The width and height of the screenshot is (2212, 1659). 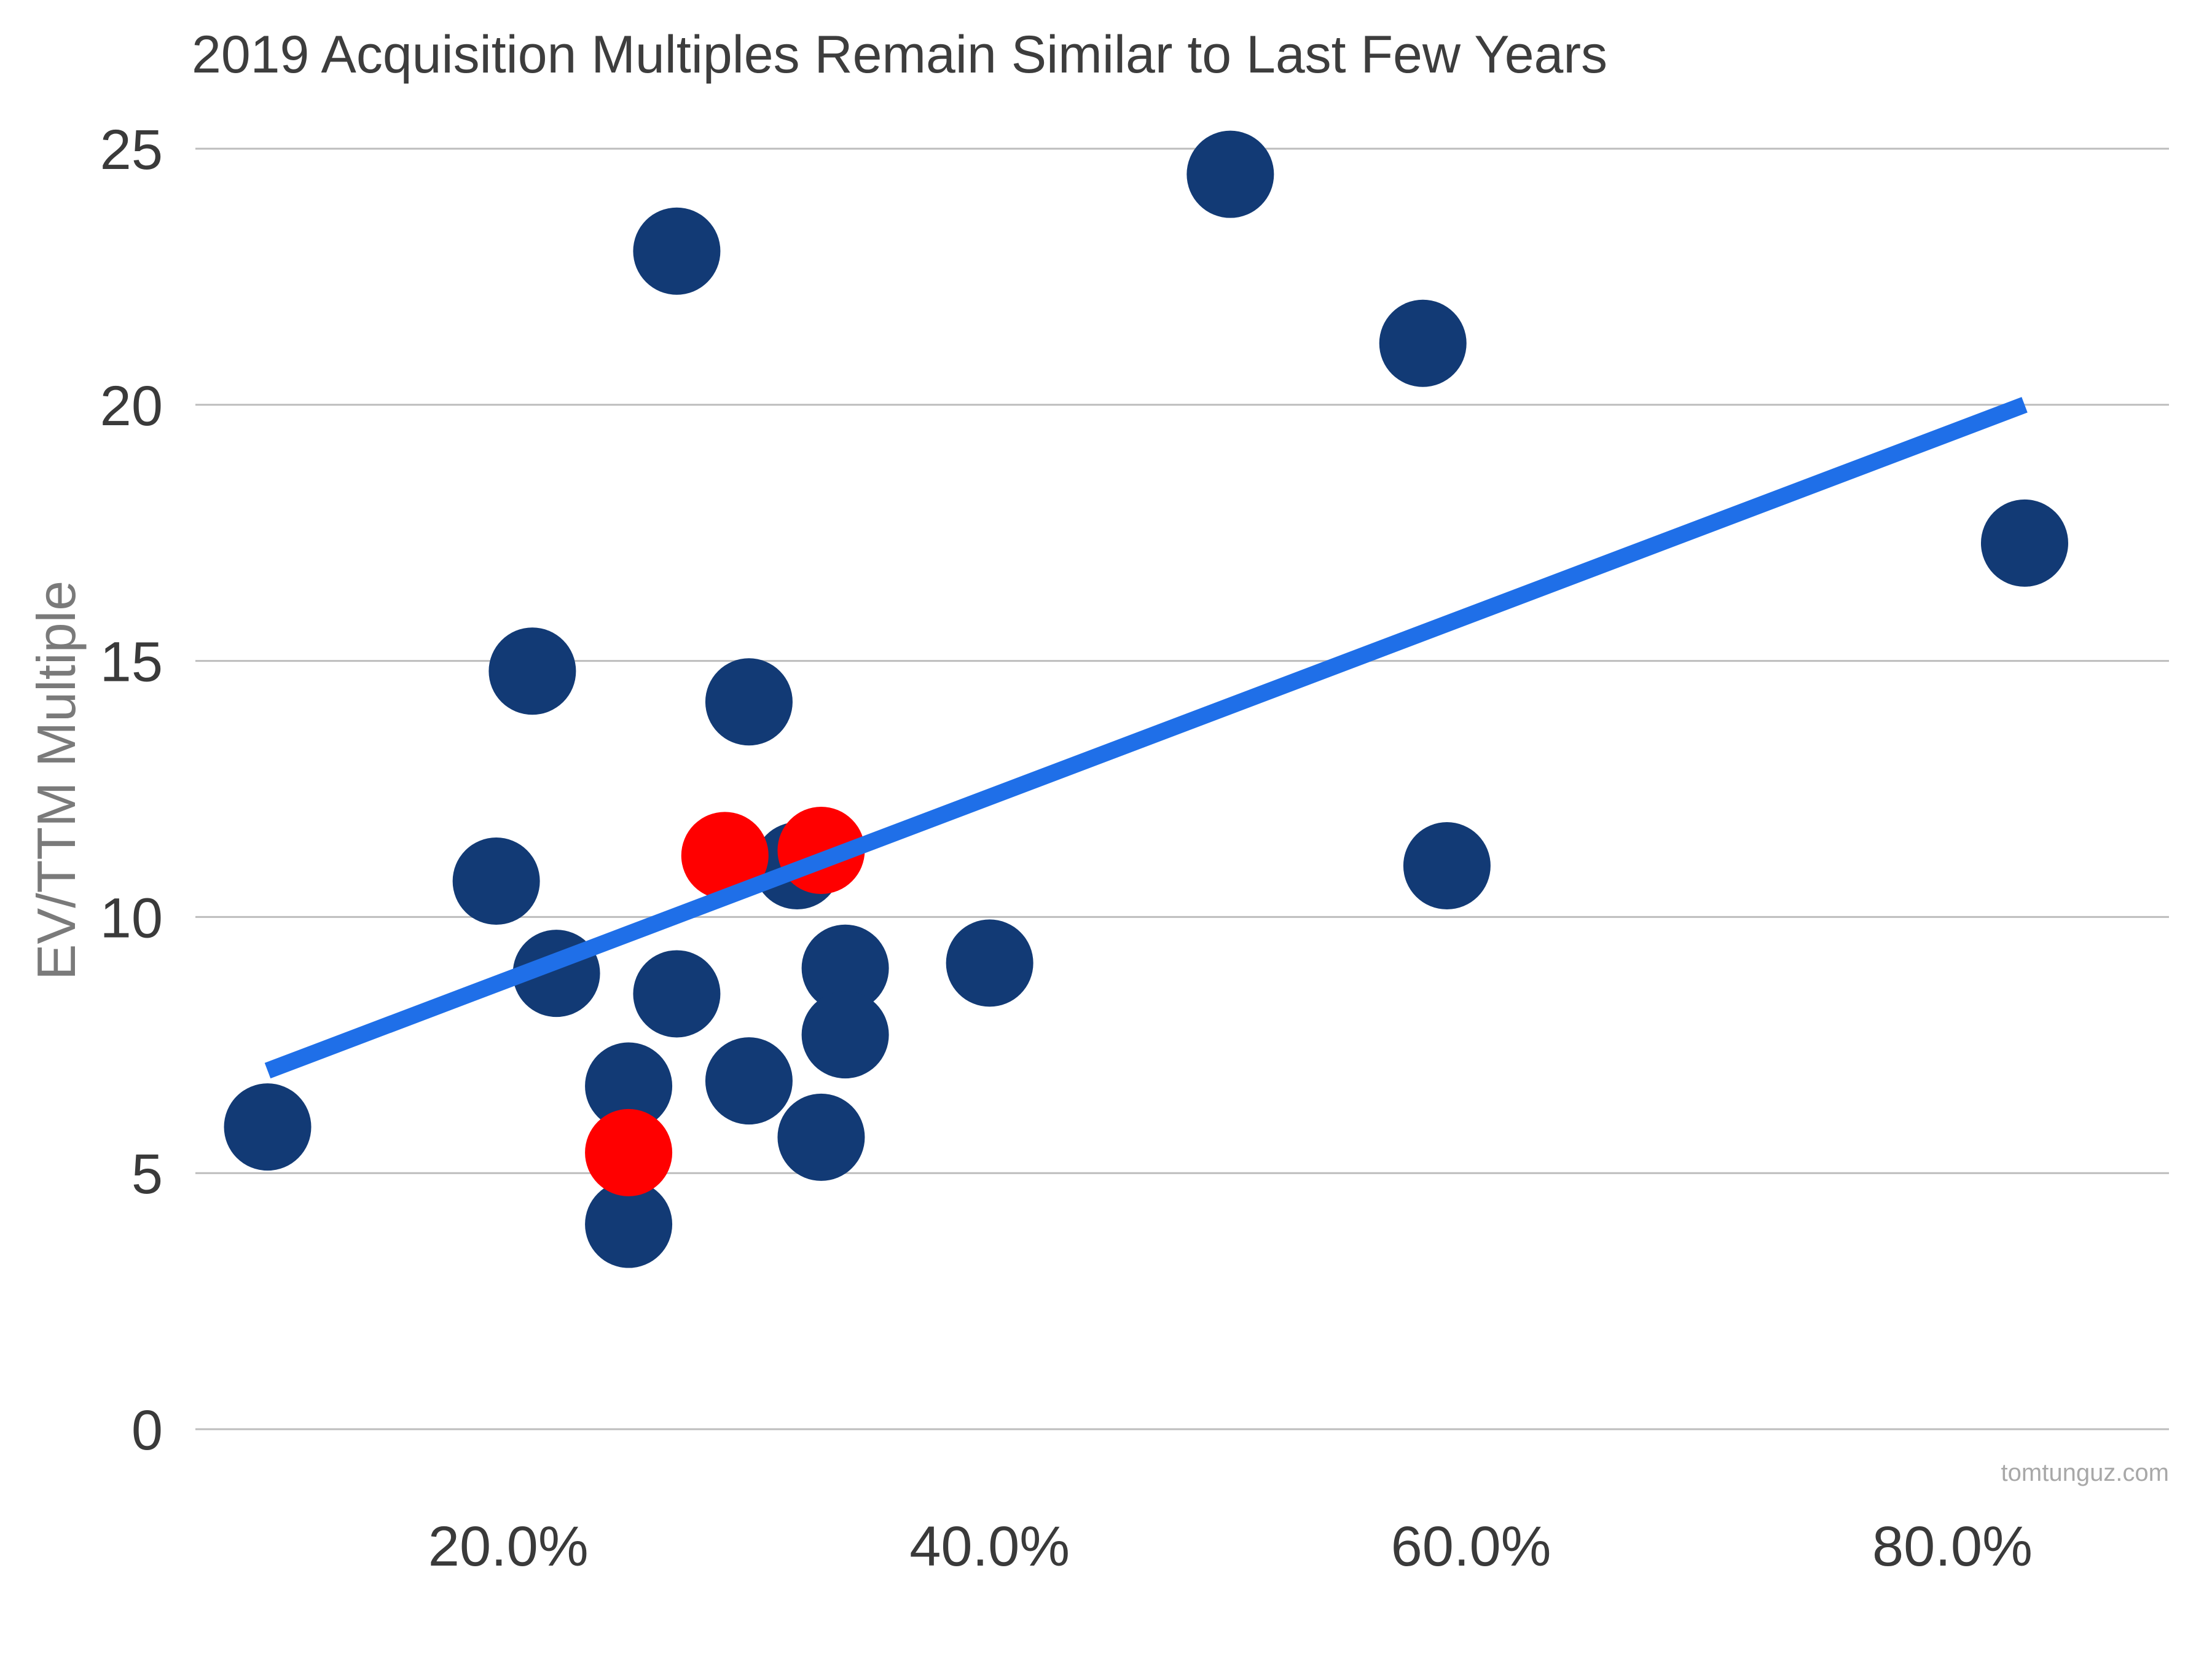 I want to click on y-tick-label-5: 25, so click(x=131, y=150).